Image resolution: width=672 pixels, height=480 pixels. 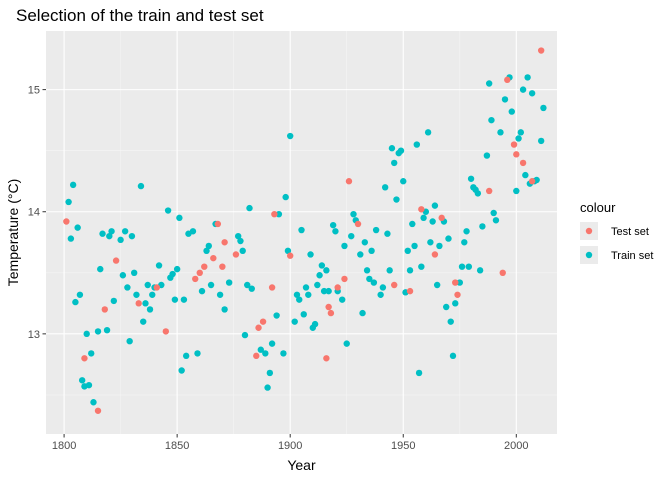 I want to click on legend-train-dot, so click(x=589, y=255).